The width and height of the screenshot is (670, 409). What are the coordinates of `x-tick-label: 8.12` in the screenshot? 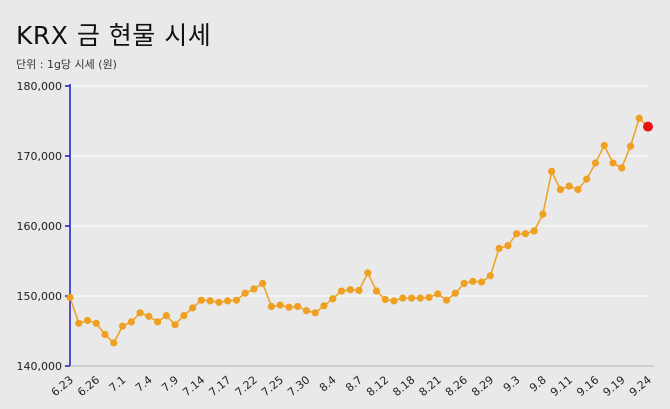 It's located at (377, 386).